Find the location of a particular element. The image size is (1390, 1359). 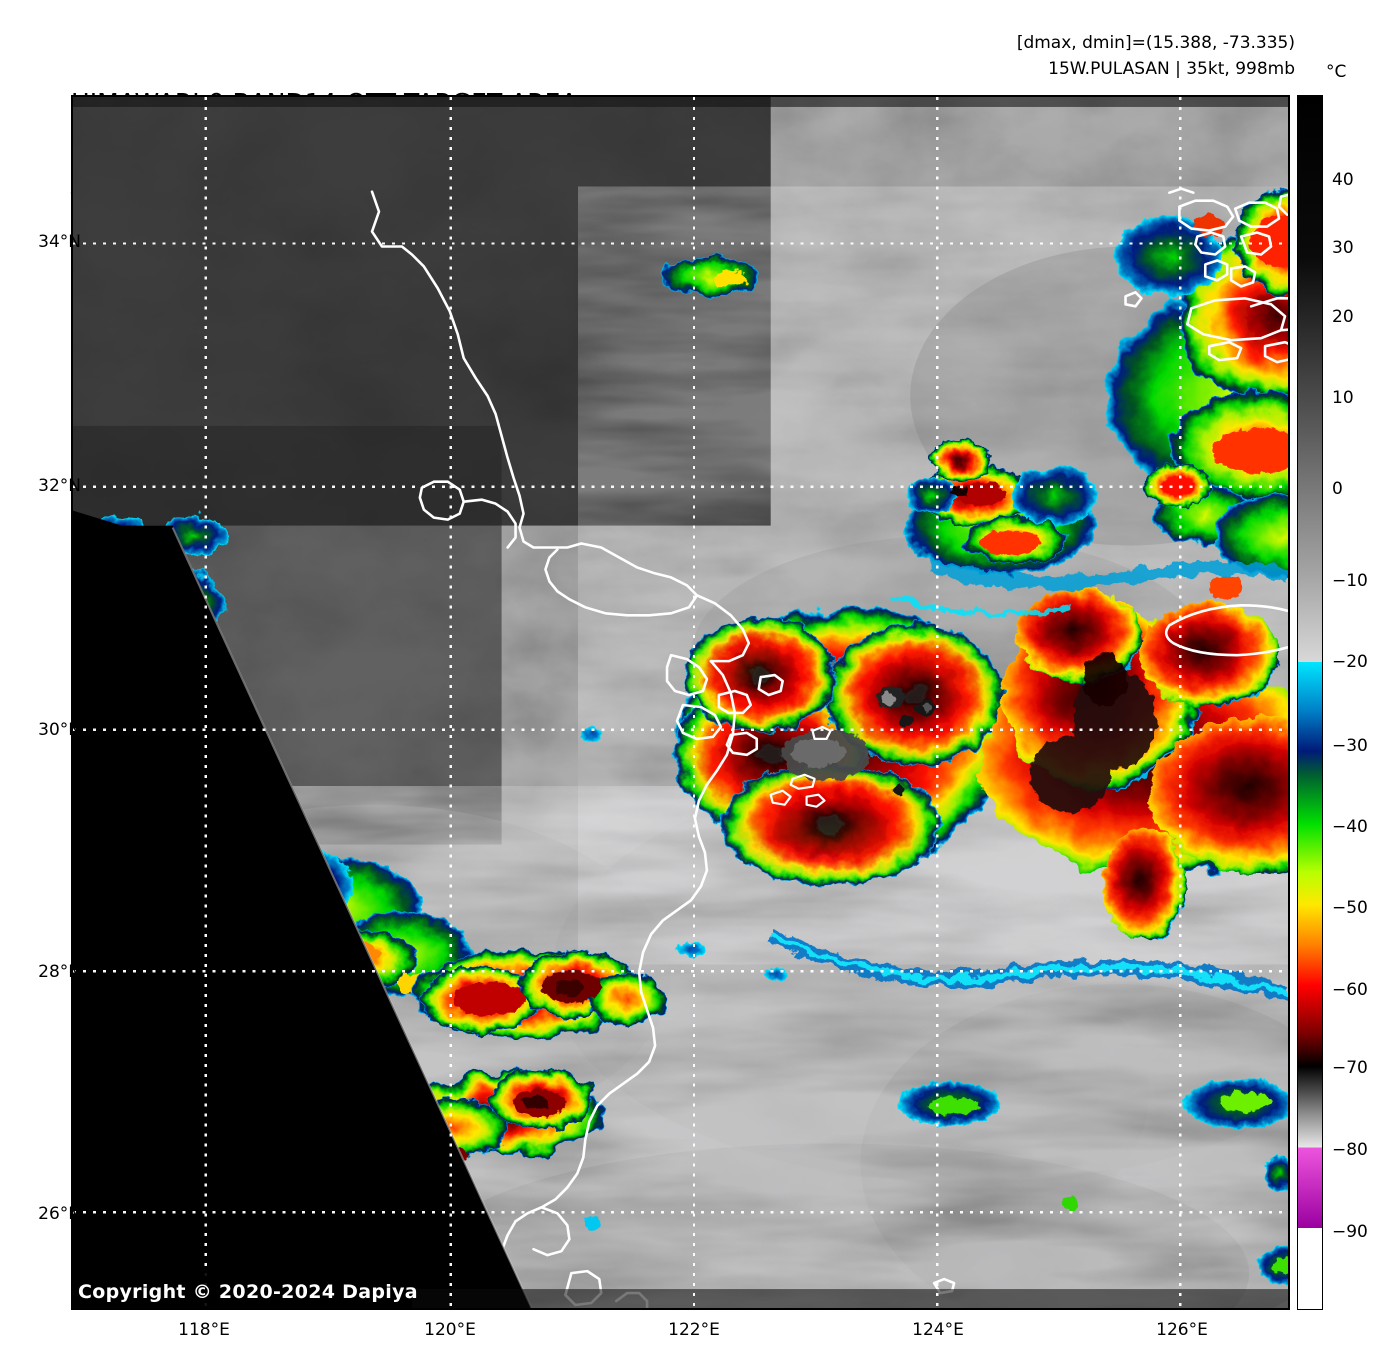

colorbar-tick-0: 0 is located at coordinates (1337, 489).